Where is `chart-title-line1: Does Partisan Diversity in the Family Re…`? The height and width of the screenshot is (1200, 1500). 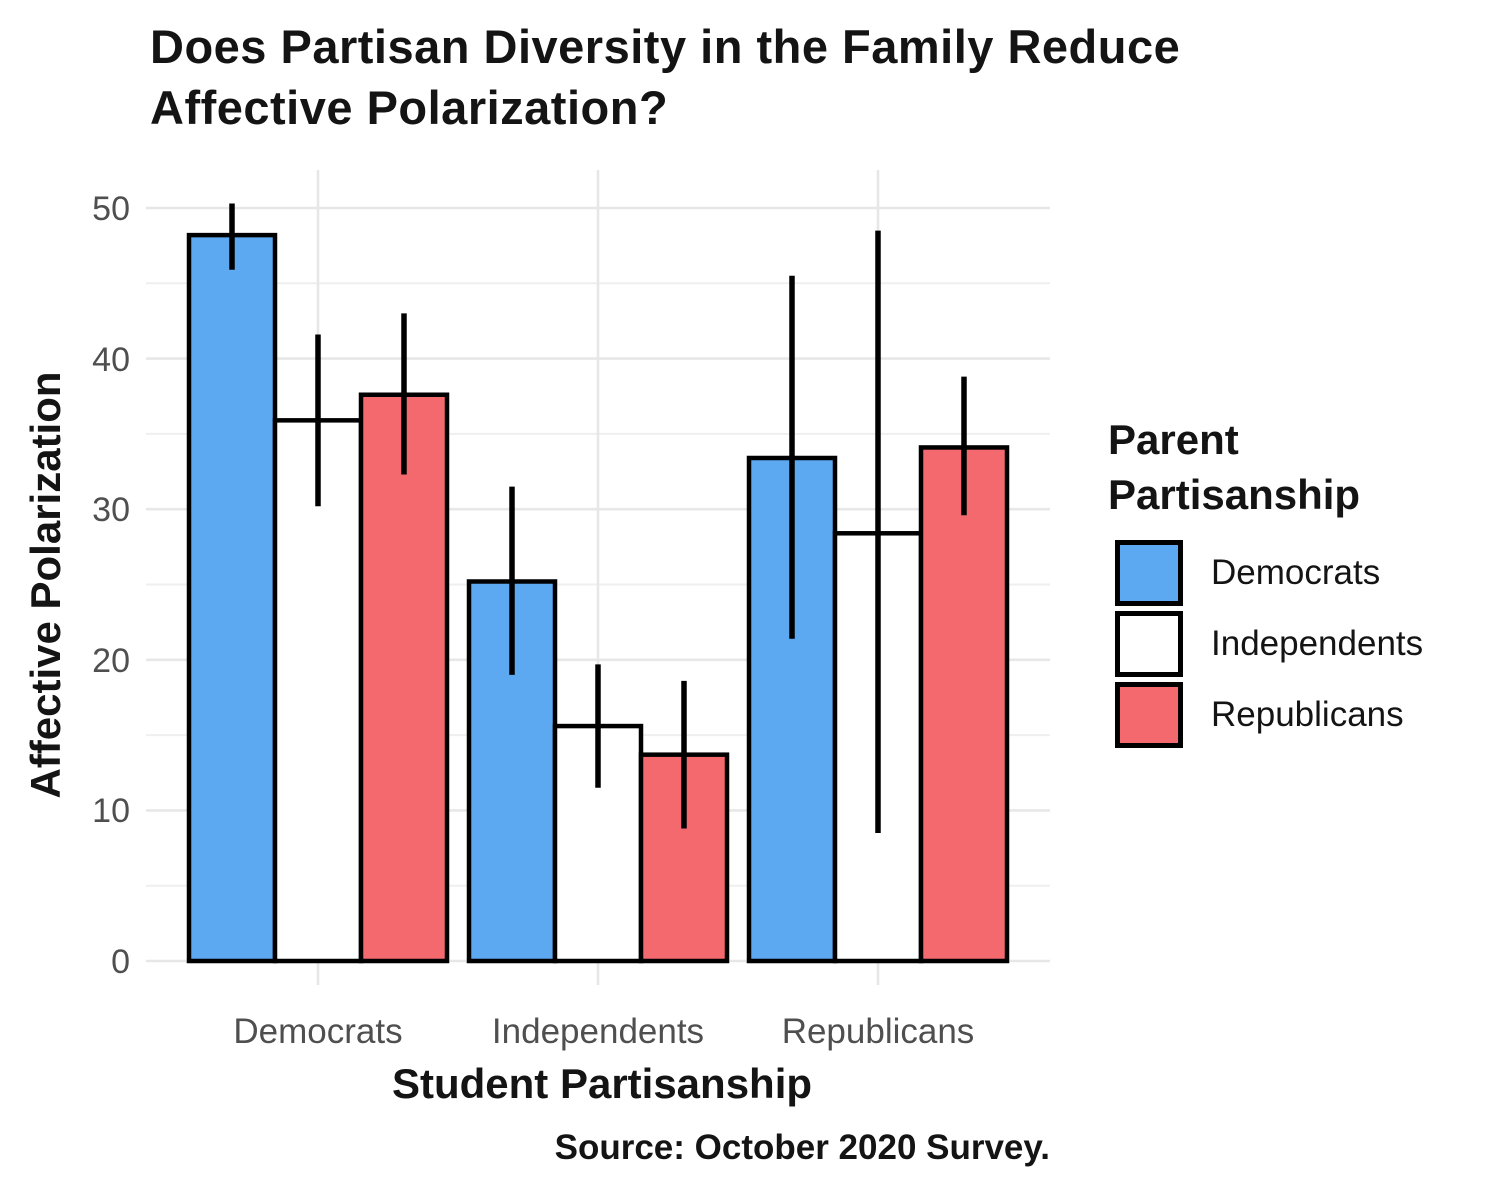
chart-title-line1: Does Partisan Diversity in the Family Re… is located at coordinates (665, 46).